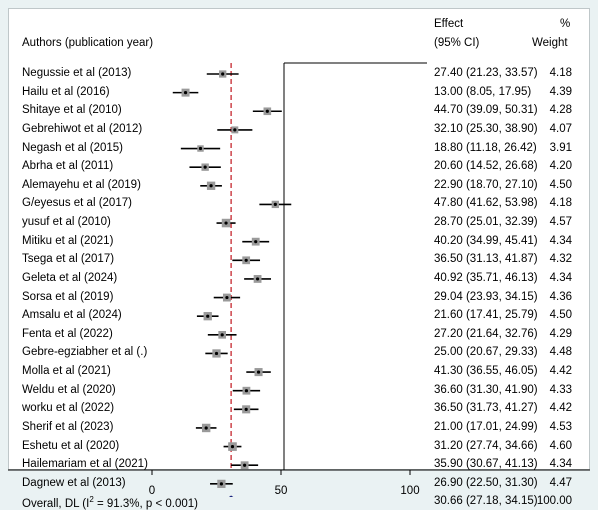 The image size is (598, 510). Describe the element at coordinates (281, 491) in the screenshot. I see `x-tick-label: 50` at that location.